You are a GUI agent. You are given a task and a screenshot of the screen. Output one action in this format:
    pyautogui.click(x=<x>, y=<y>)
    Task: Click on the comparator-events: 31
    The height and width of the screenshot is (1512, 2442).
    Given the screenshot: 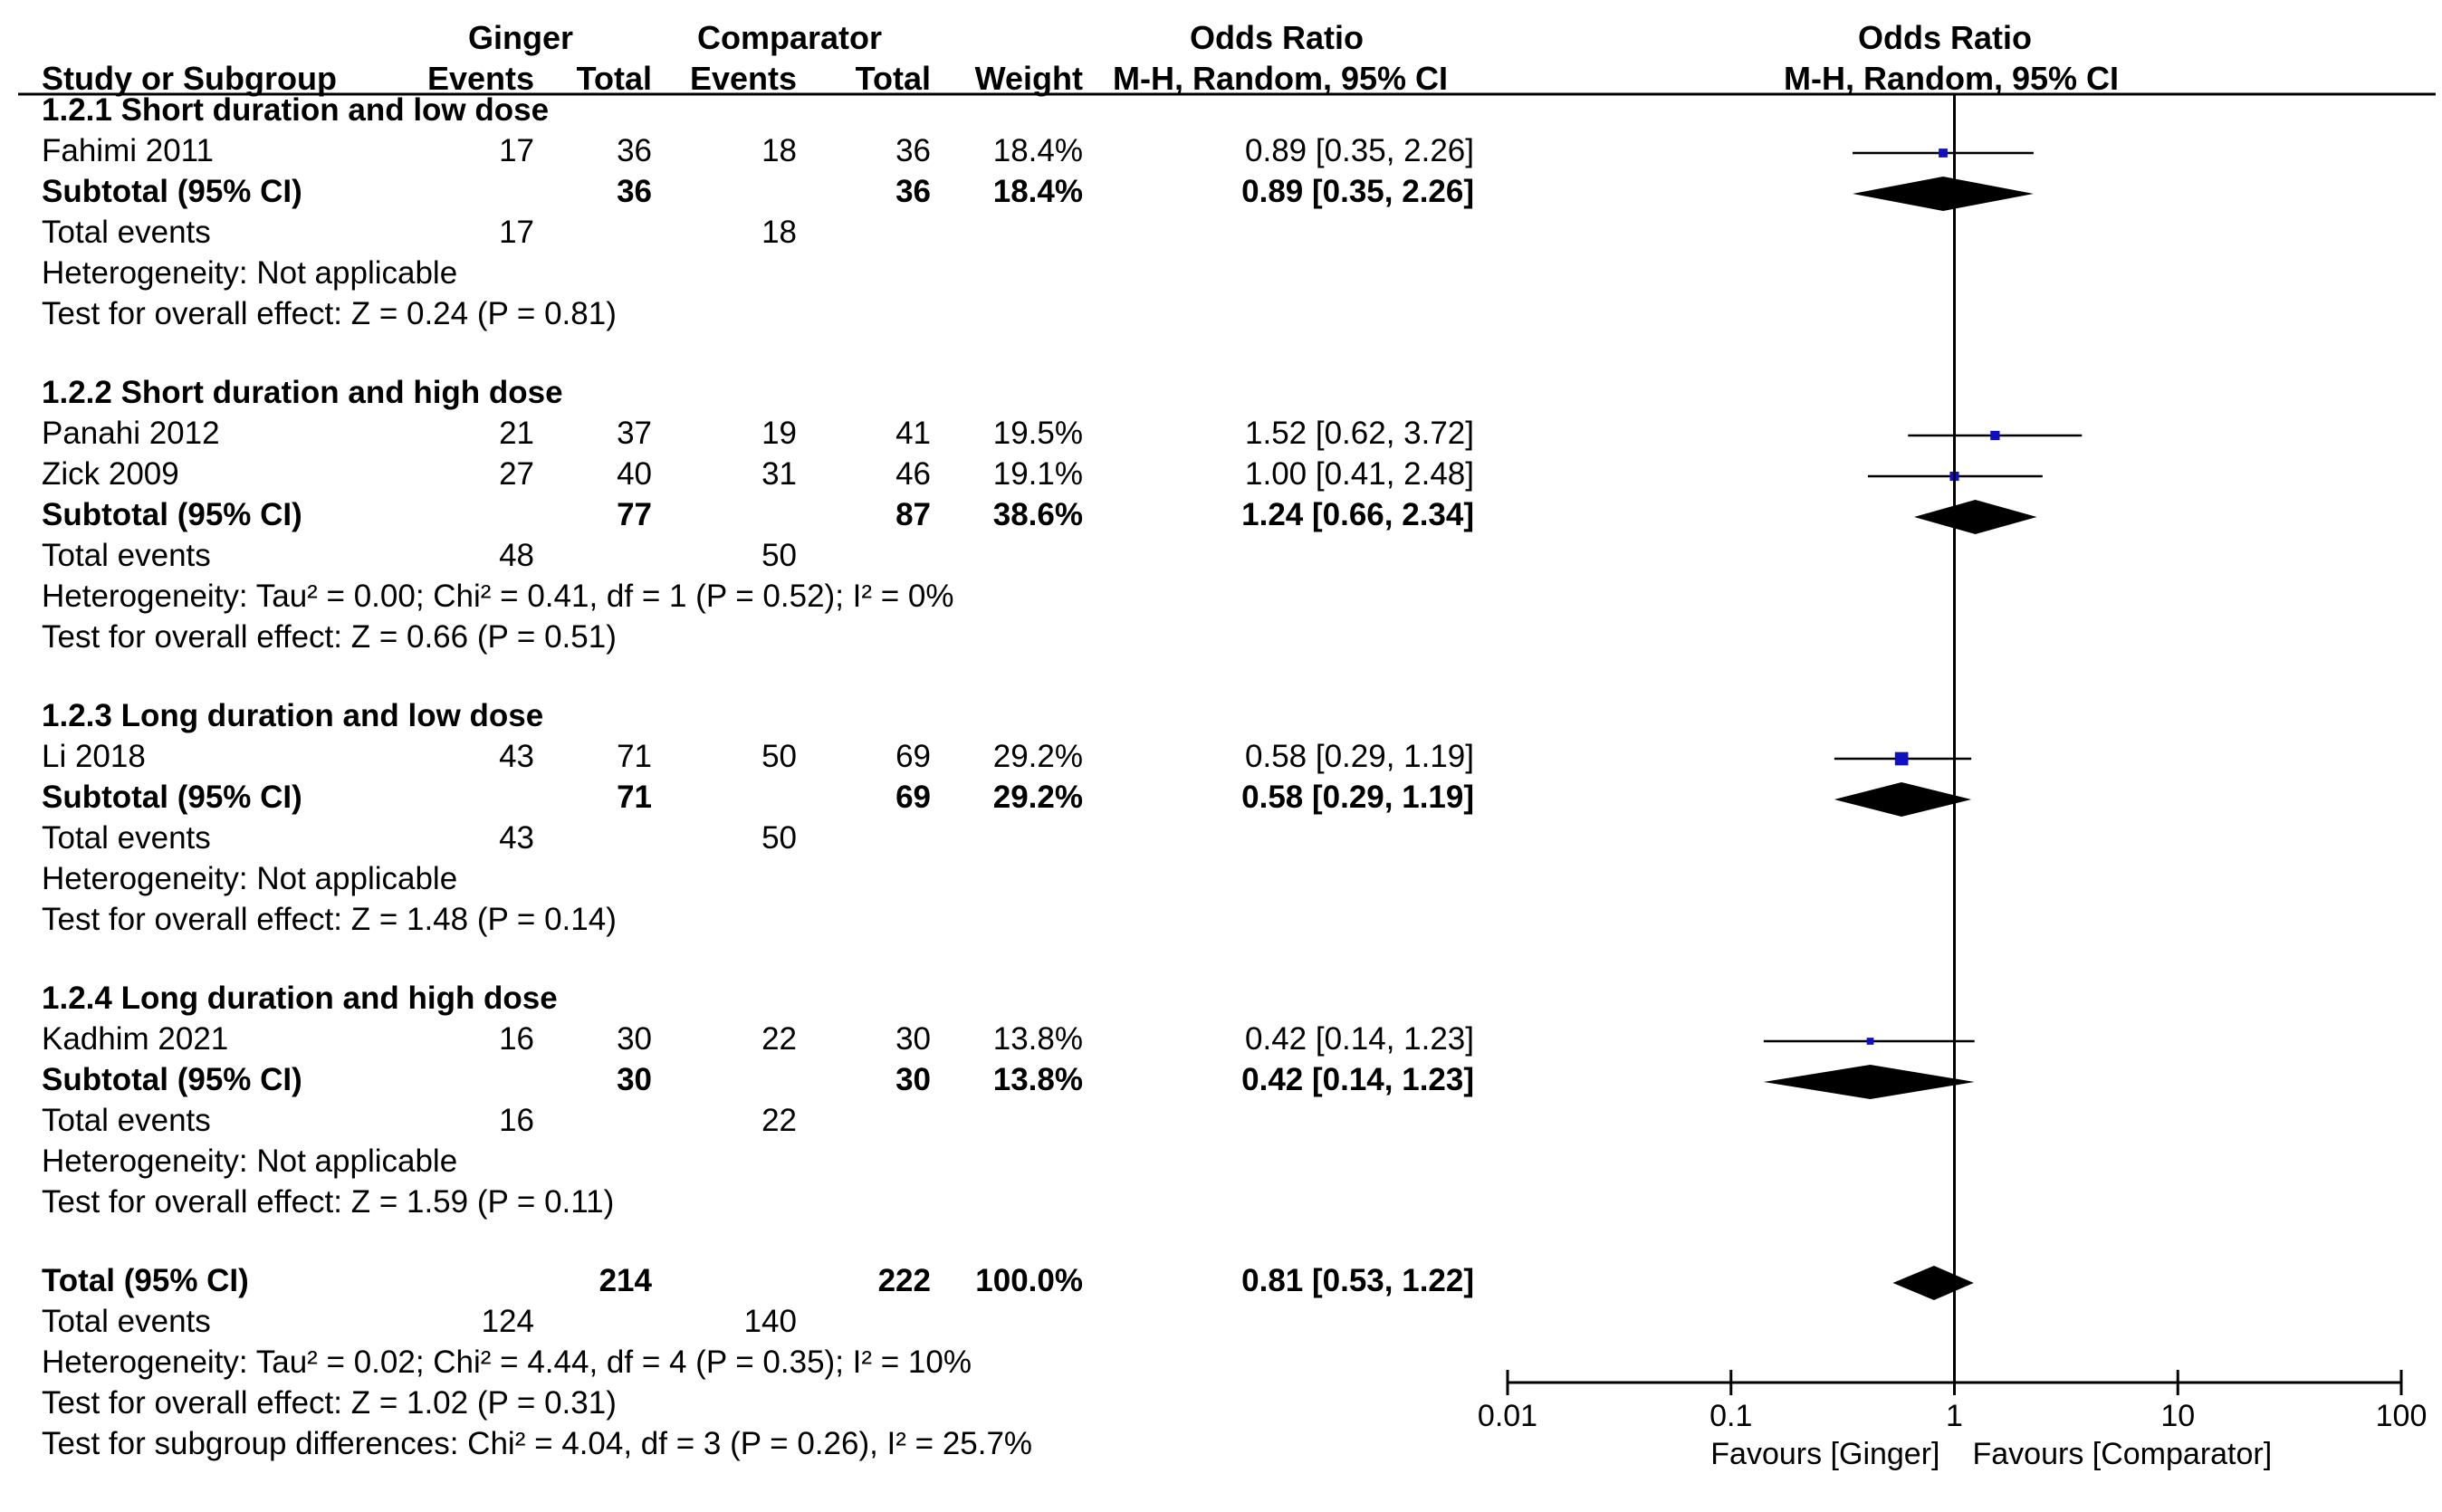 What is the action you would take?
    pyautogui.click(x=779, y=474)
    